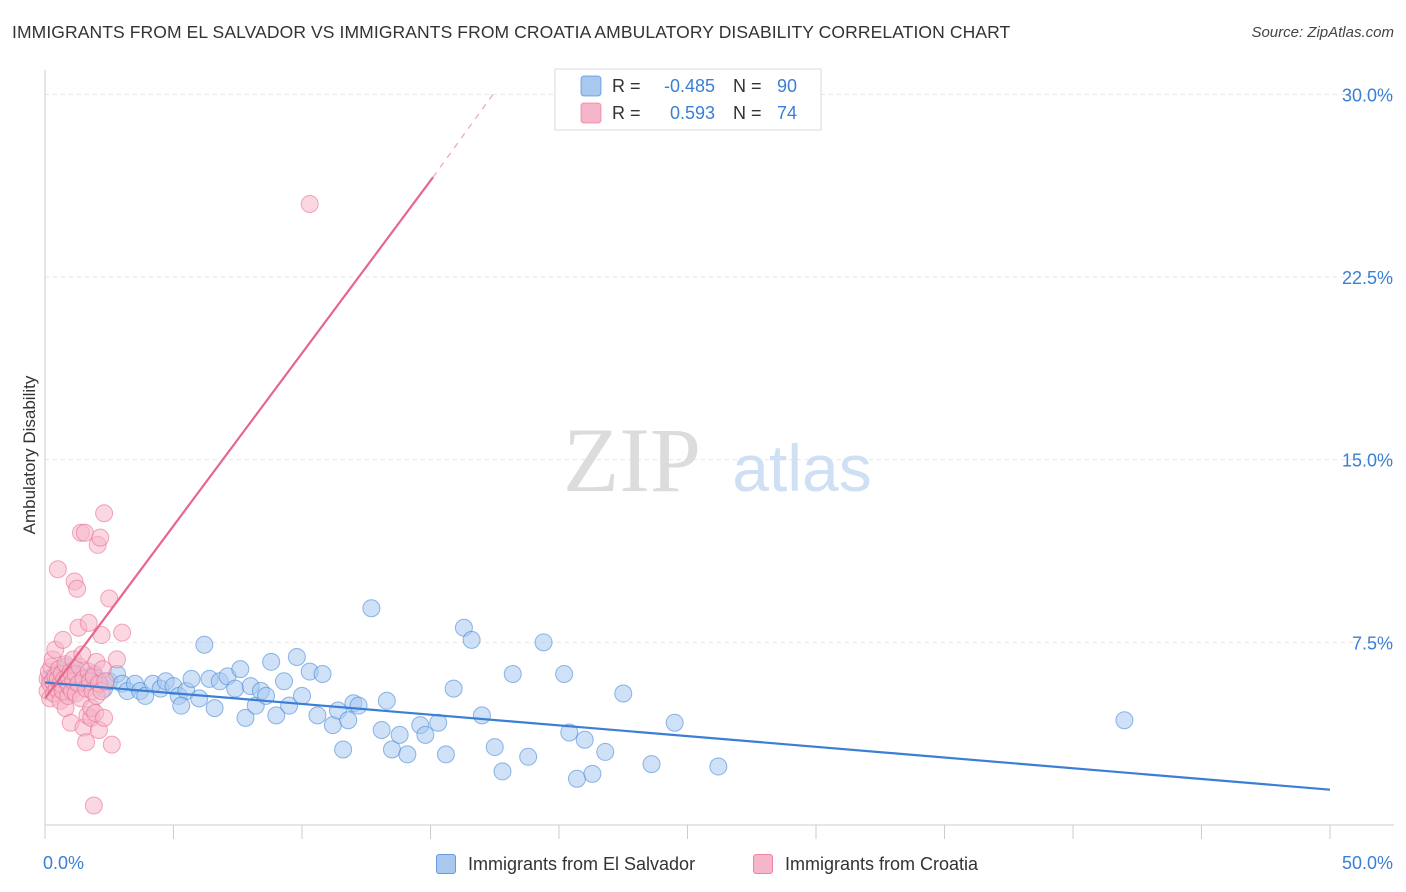 The width and height of the screenshot is (1406, 892). Describe the element at coordinates (763, 864) in the screenshot. I see `legend-swatch-pink` at that location.